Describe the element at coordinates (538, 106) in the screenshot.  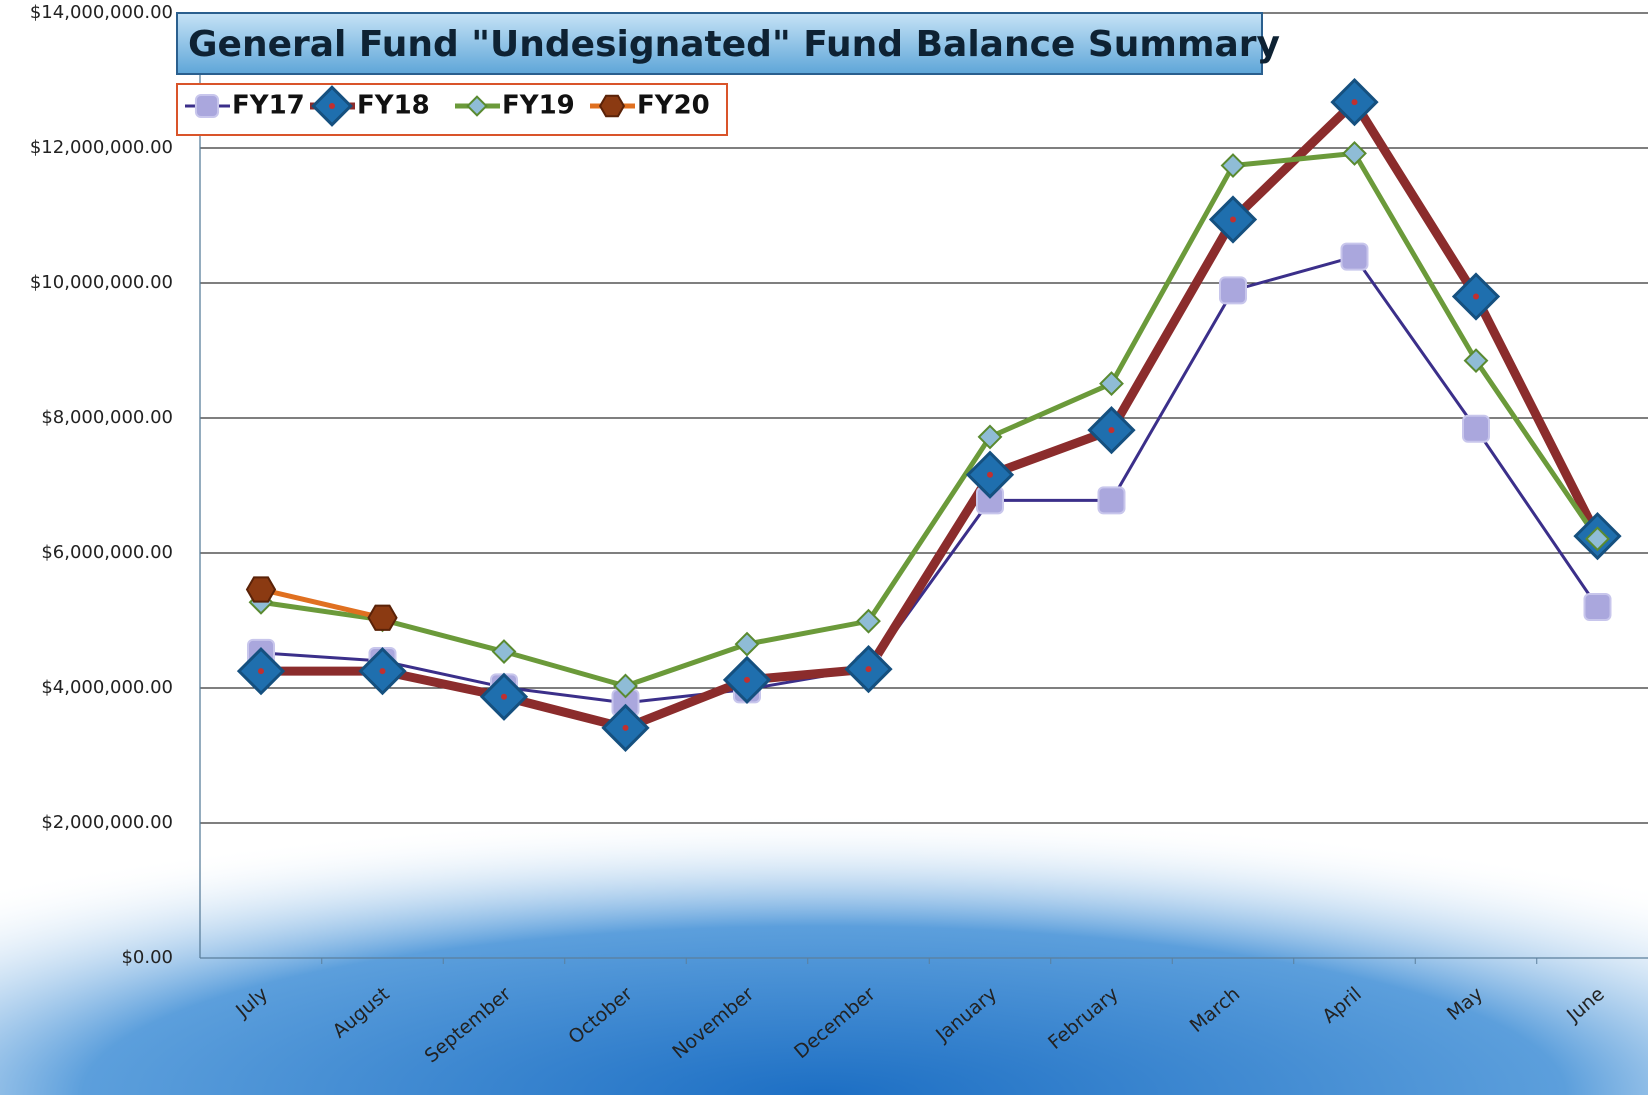
I see `legend-label: FY19` at that location.